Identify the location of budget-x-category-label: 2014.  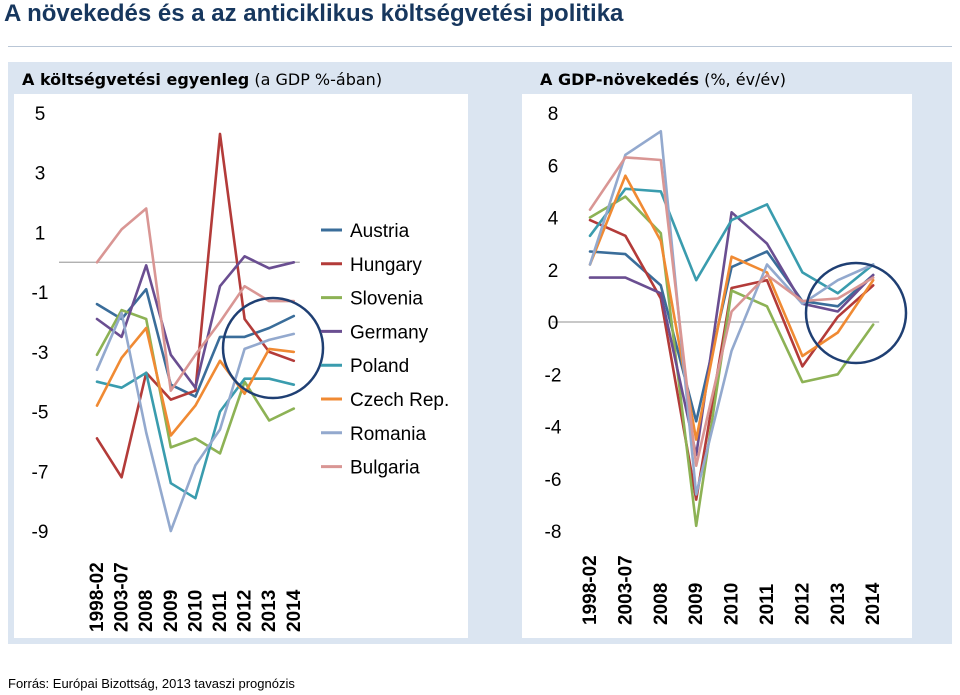
(294, 610).